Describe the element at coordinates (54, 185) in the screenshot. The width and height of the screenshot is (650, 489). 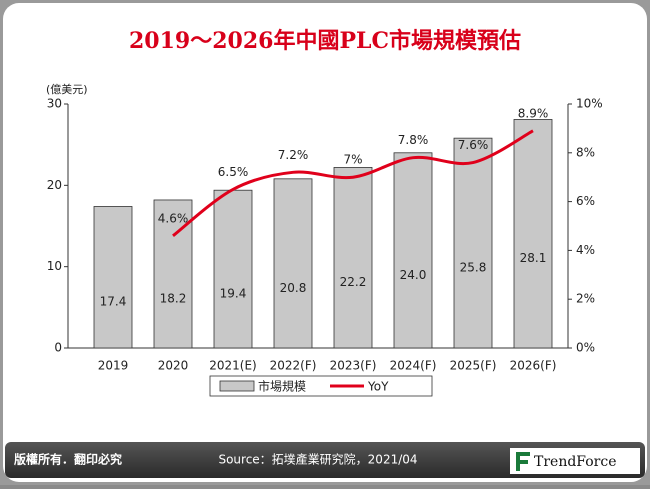
I see `y-tick-label: 20` at that location.